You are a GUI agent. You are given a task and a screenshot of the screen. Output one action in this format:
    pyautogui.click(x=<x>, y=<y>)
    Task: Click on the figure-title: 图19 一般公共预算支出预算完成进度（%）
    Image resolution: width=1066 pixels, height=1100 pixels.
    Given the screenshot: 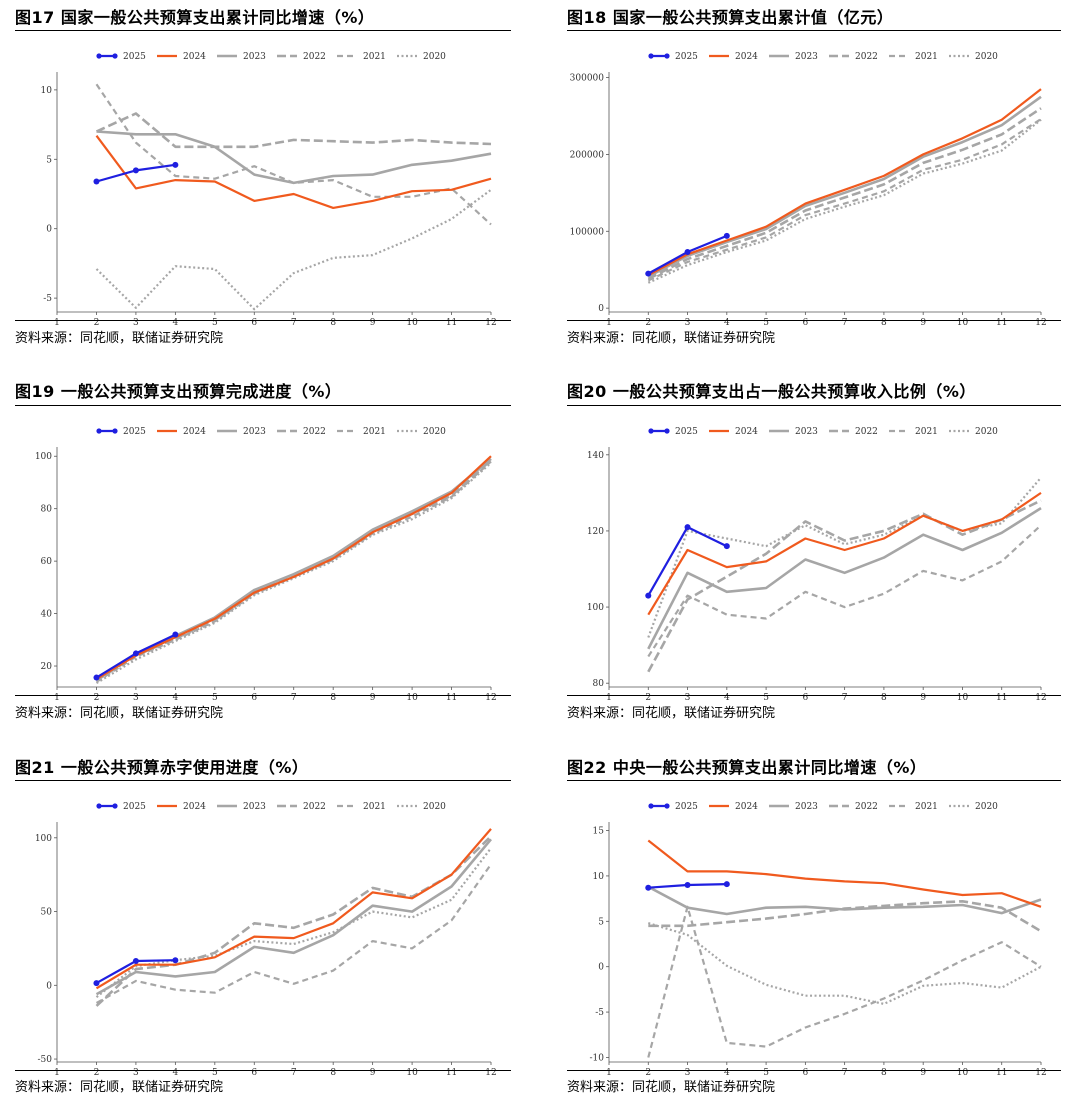 What is the action you would take?
    pyautogui.click(x=178, y=391)
    